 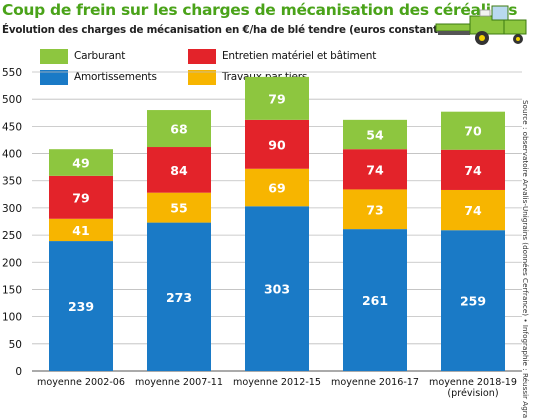 What do you see at coordinates (12, 209) in the screenshot?
I see `y-tick-label: 300` at bounding box center [12, 209].